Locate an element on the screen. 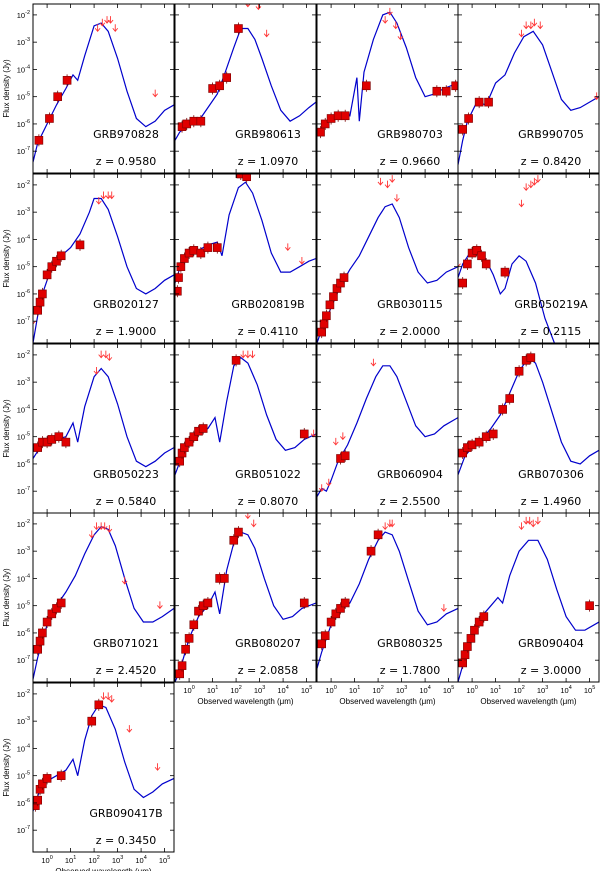 This screenshot has width=600, height=871. panel-redshift: z = 2.5500 is located at coordinates (410, 501).